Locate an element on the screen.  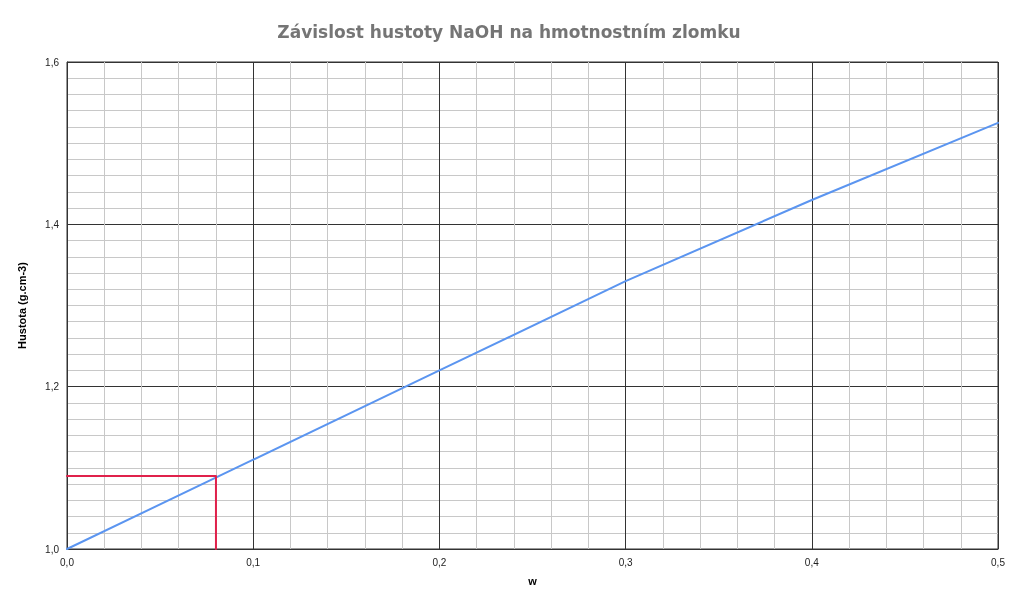
x-tick-label: 0,3 is located at coordinates (625, 562).